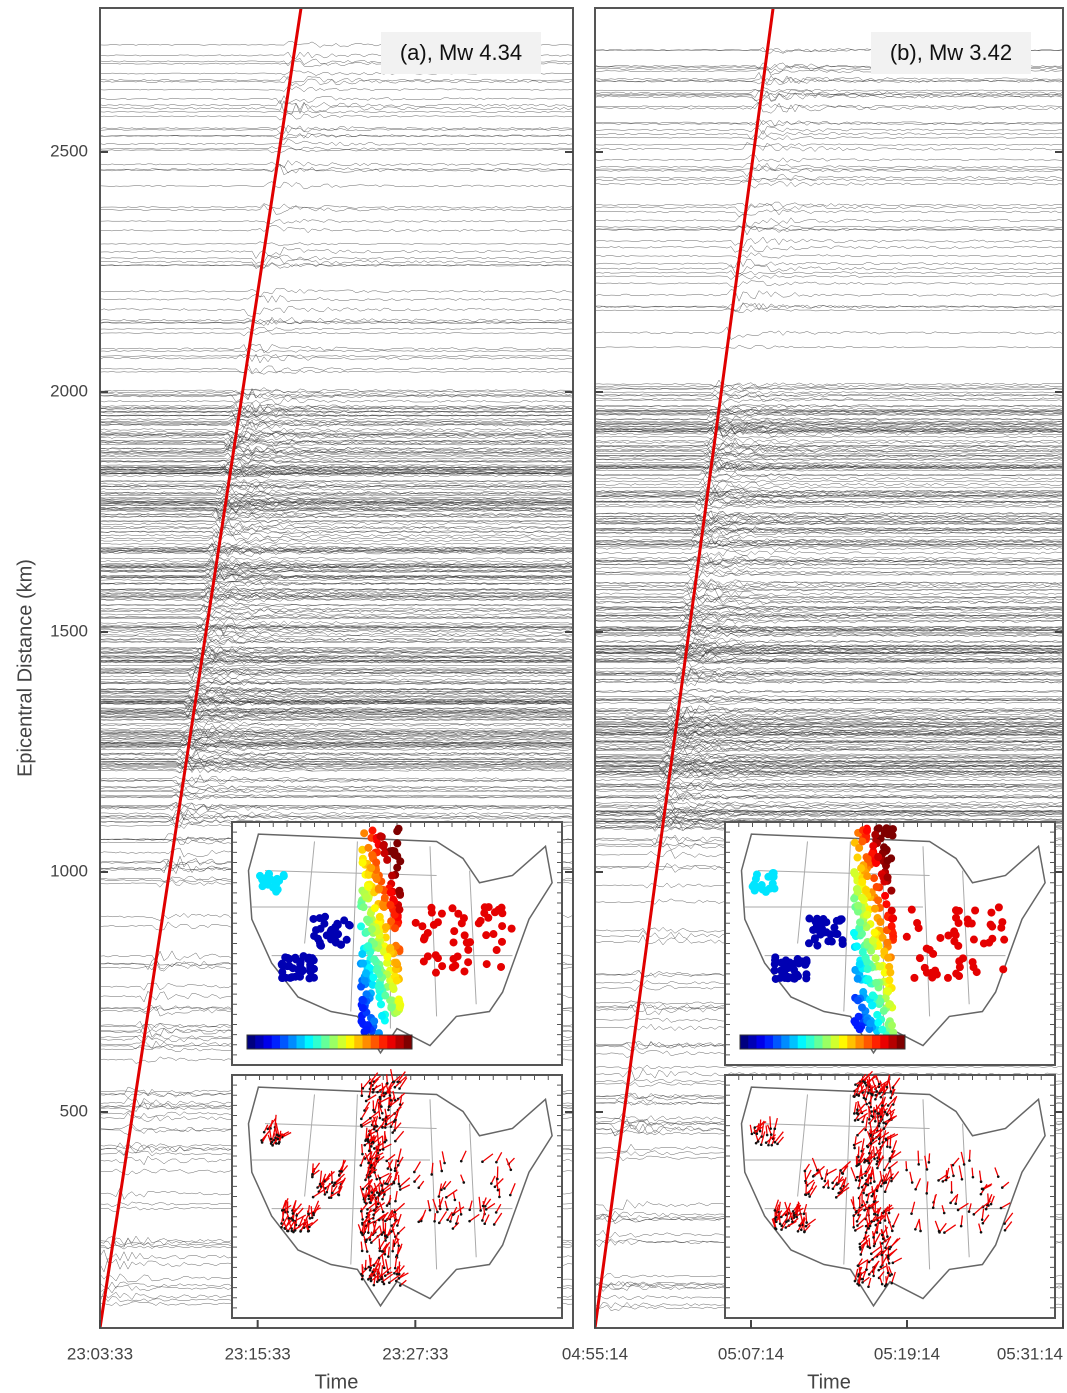  What do you see at coordinates (74, 1110) in the screenshot?
I see `y-tick-label: 500` at bounding box center [74, 1110].